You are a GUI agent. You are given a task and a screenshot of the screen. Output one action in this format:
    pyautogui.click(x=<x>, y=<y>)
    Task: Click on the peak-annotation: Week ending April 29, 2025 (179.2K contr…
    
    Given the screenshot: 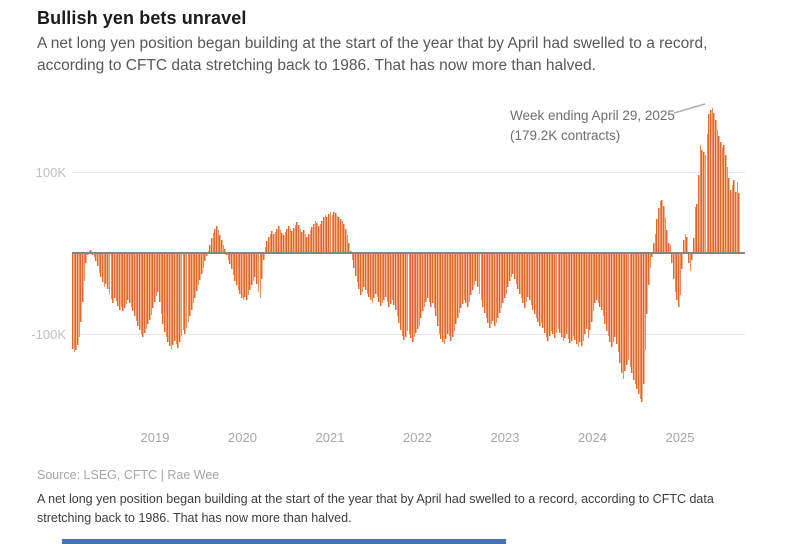 What is the action you would take?
    pyautogui.click(x=620, y=126)
    